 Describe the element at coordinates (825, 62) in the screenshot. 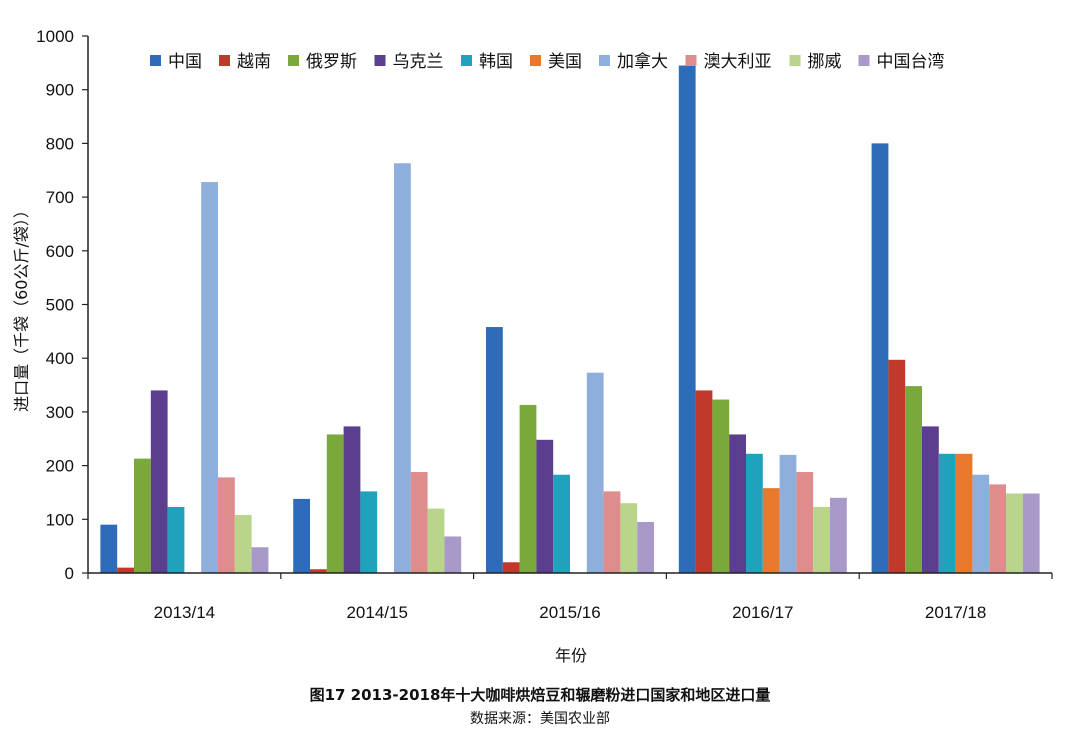

I see `legend-label: 挪威` at that location.